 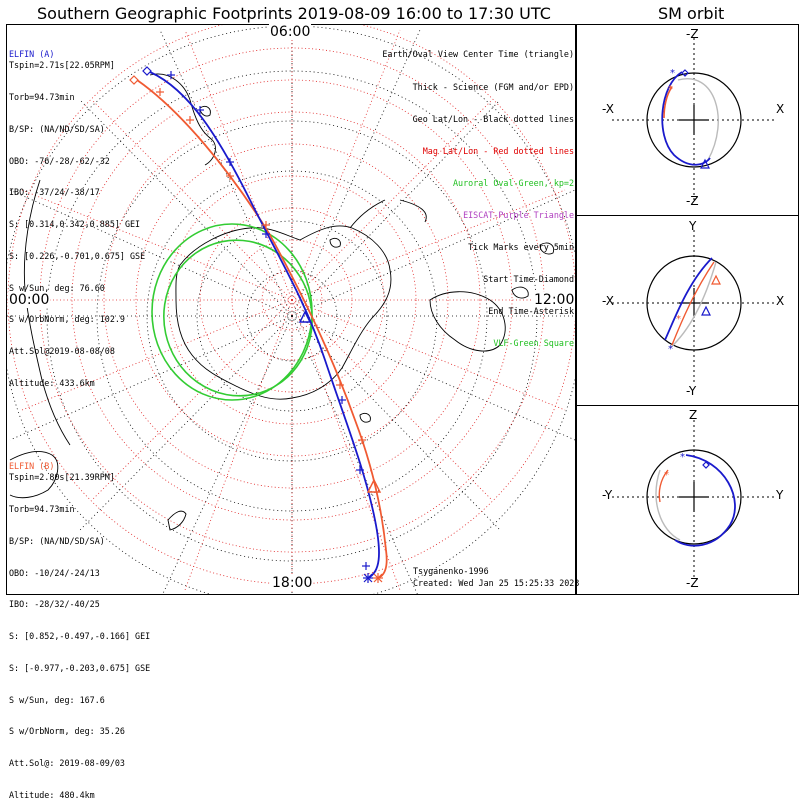 I want to click on probe-b-line: Att.Sol@: 2019-08-09/03, so click(x=67, y=763).